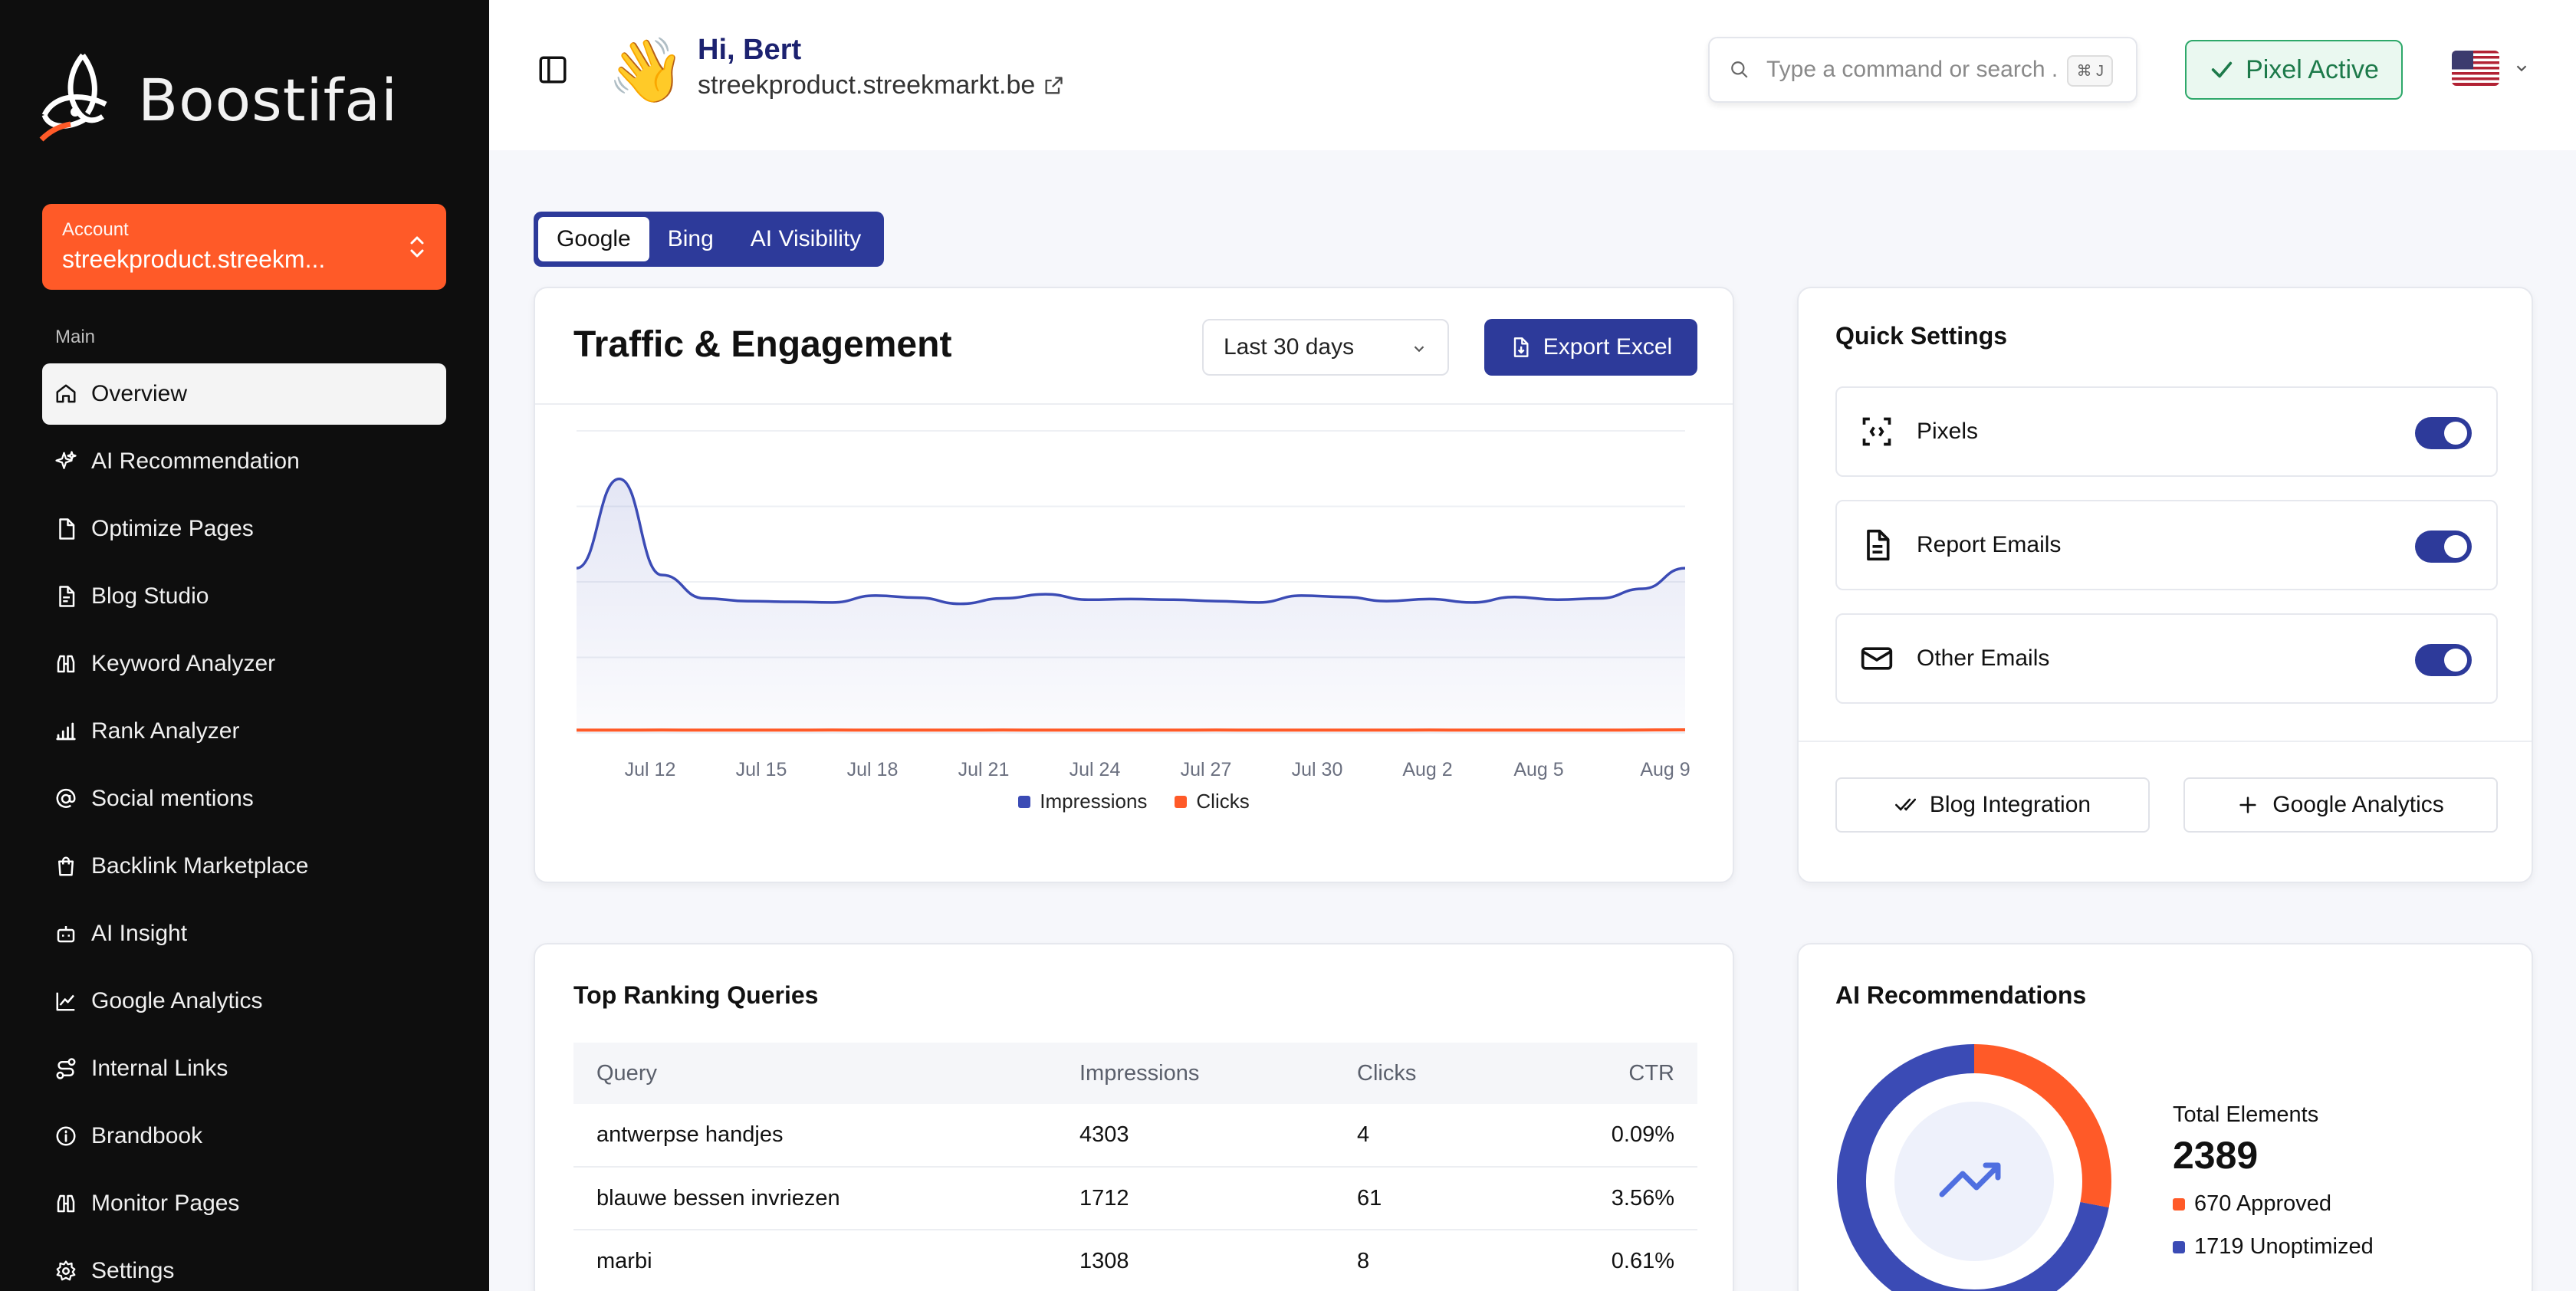 This screenshot has width=2576, height=1291. What do you see at coordinates (691, 238) in the screenshot?
I see `tab-bing: Bing` at bounding box center [691, 238].